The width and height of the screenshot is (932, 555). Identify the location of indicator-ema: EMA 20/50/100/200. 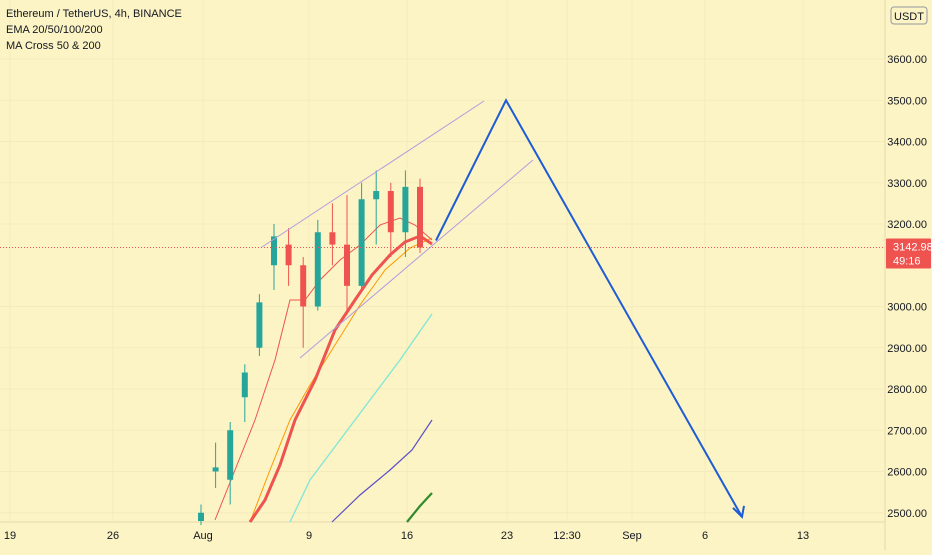
(54, 30).